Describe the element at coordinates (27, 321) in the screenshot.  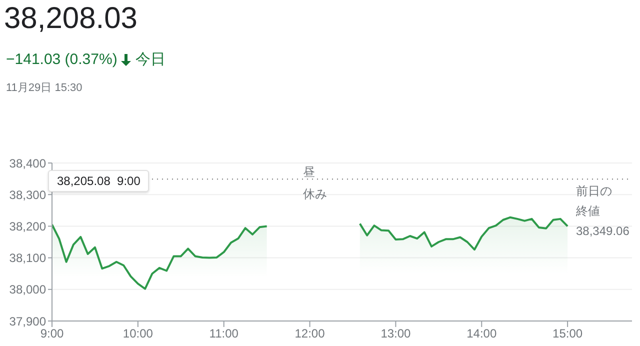
I see `y-tick-label: 37,900` at that location.